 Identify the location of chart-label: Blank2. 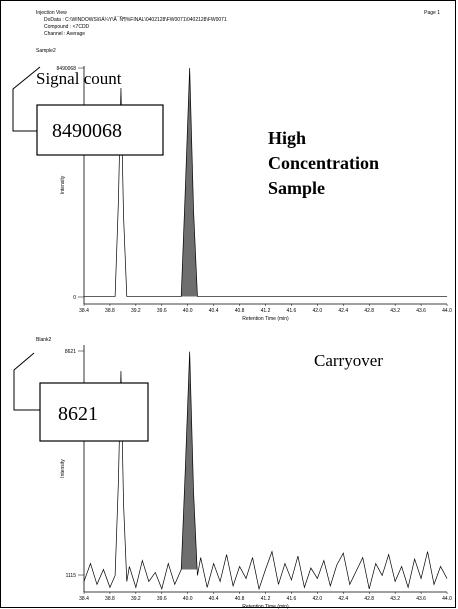
(44, 340).